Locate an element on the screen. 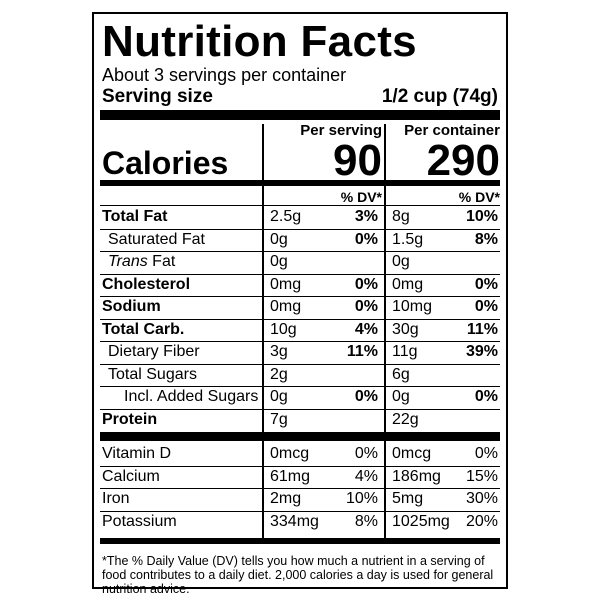 This screenshot has width=600, height=600. nutrient-name: Protein is located at coordinates (130, 419).